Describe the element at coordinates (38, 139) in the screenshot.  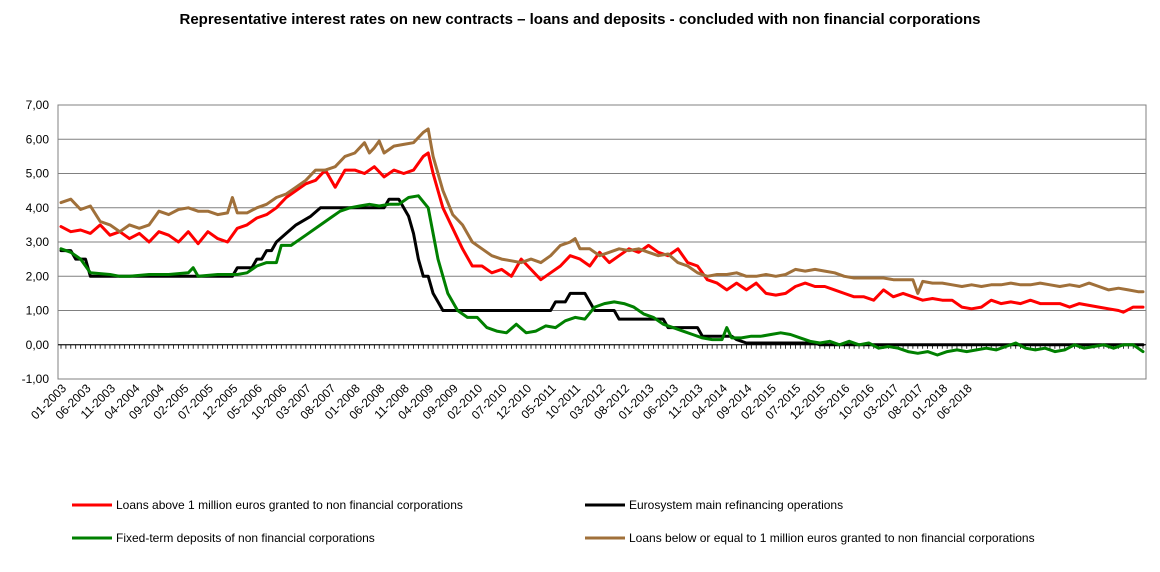
I see `y-tick-label: 6,00` at that location.